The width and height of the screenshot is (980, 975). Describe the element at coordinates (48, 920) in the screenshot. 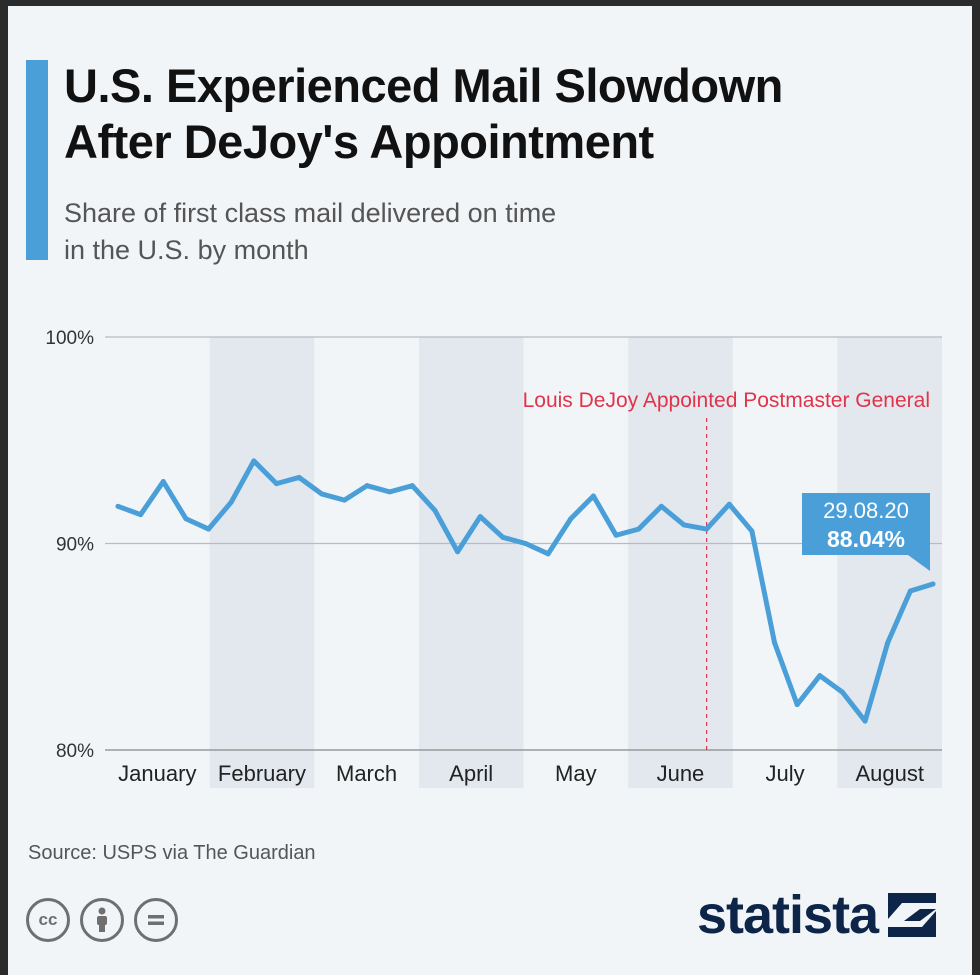

I see `creative-commons-icon: cc` at that location.